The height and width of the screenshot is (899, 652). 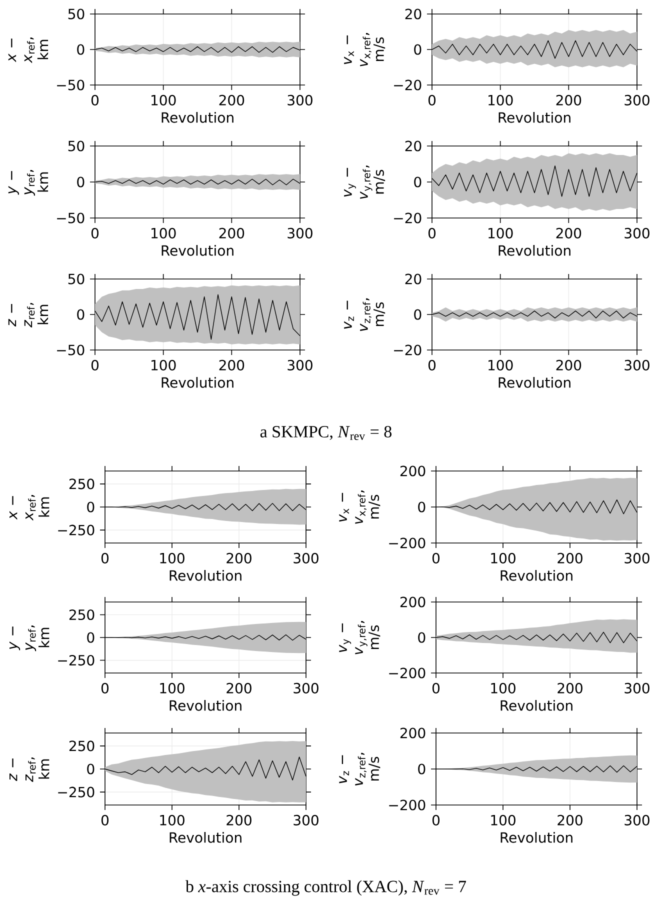 What do you see at coordinates (28, 315) in the screenshot?
I see `y-axis-title: z − z$_{ref}$, km` at bounding box center [28, 315].